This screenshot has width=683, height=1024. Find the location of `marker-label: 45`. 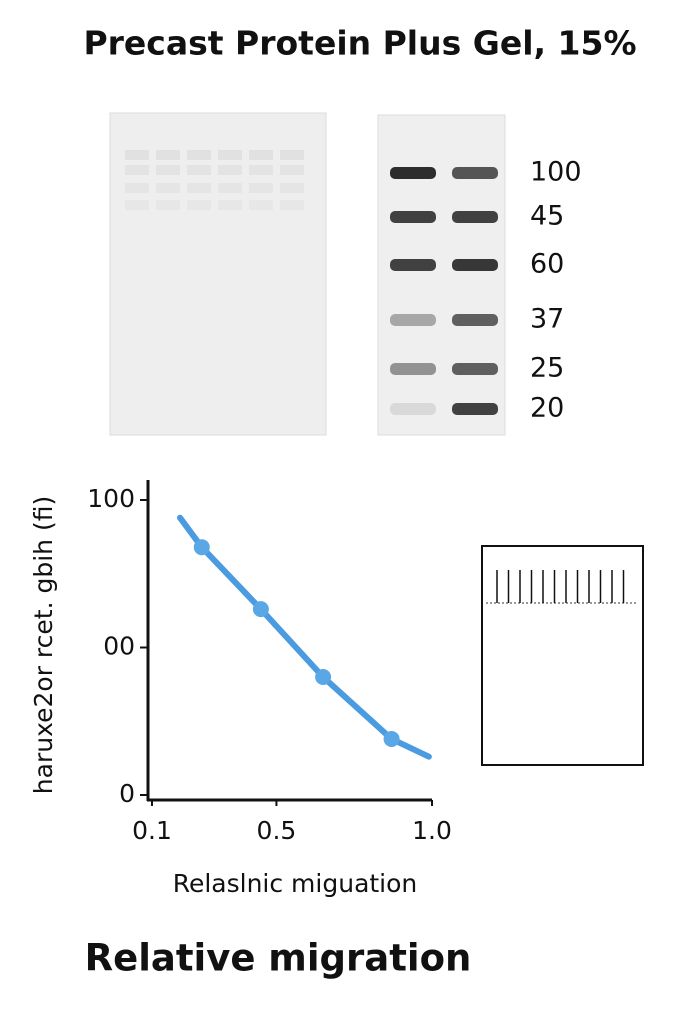

marker-label: 45 is located at coordinates (547, 216).